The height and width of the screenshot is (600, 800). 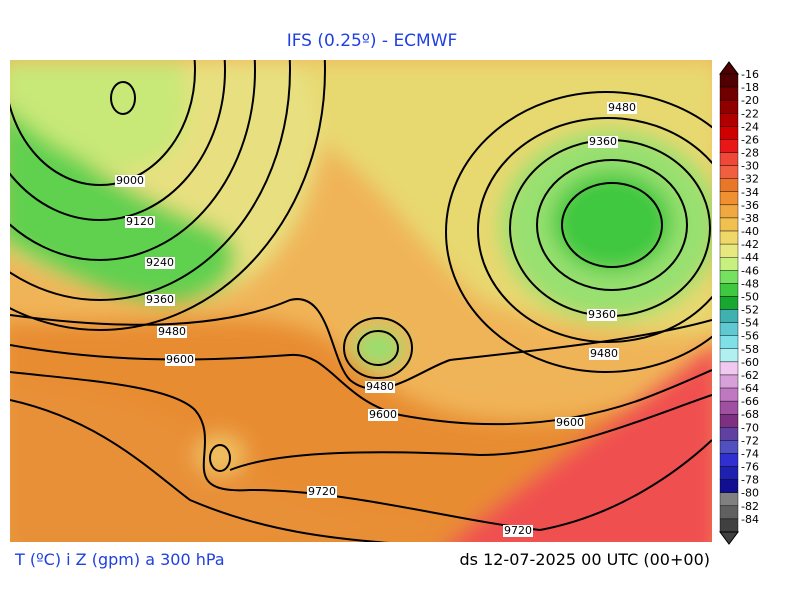 I want to click on colorbar-label: -34, so click(x=750, y=192).